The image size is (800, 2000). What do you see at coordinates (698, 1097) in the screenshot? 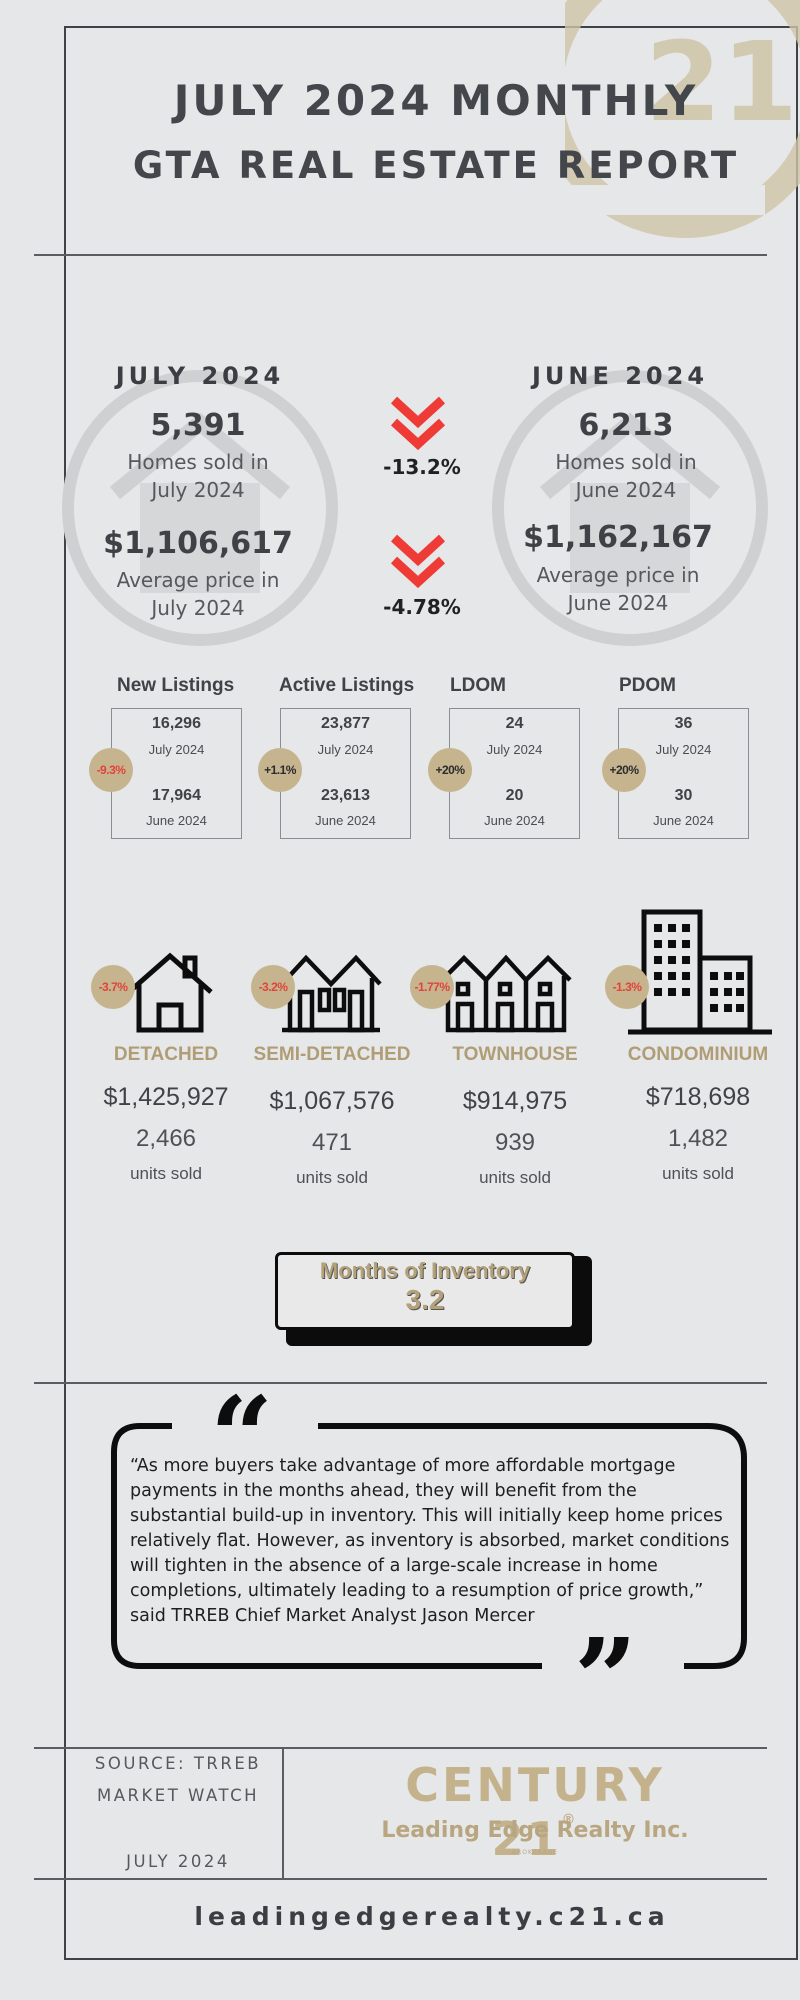
I see `property-price: $718,698` at bounding box center [698, 1097].